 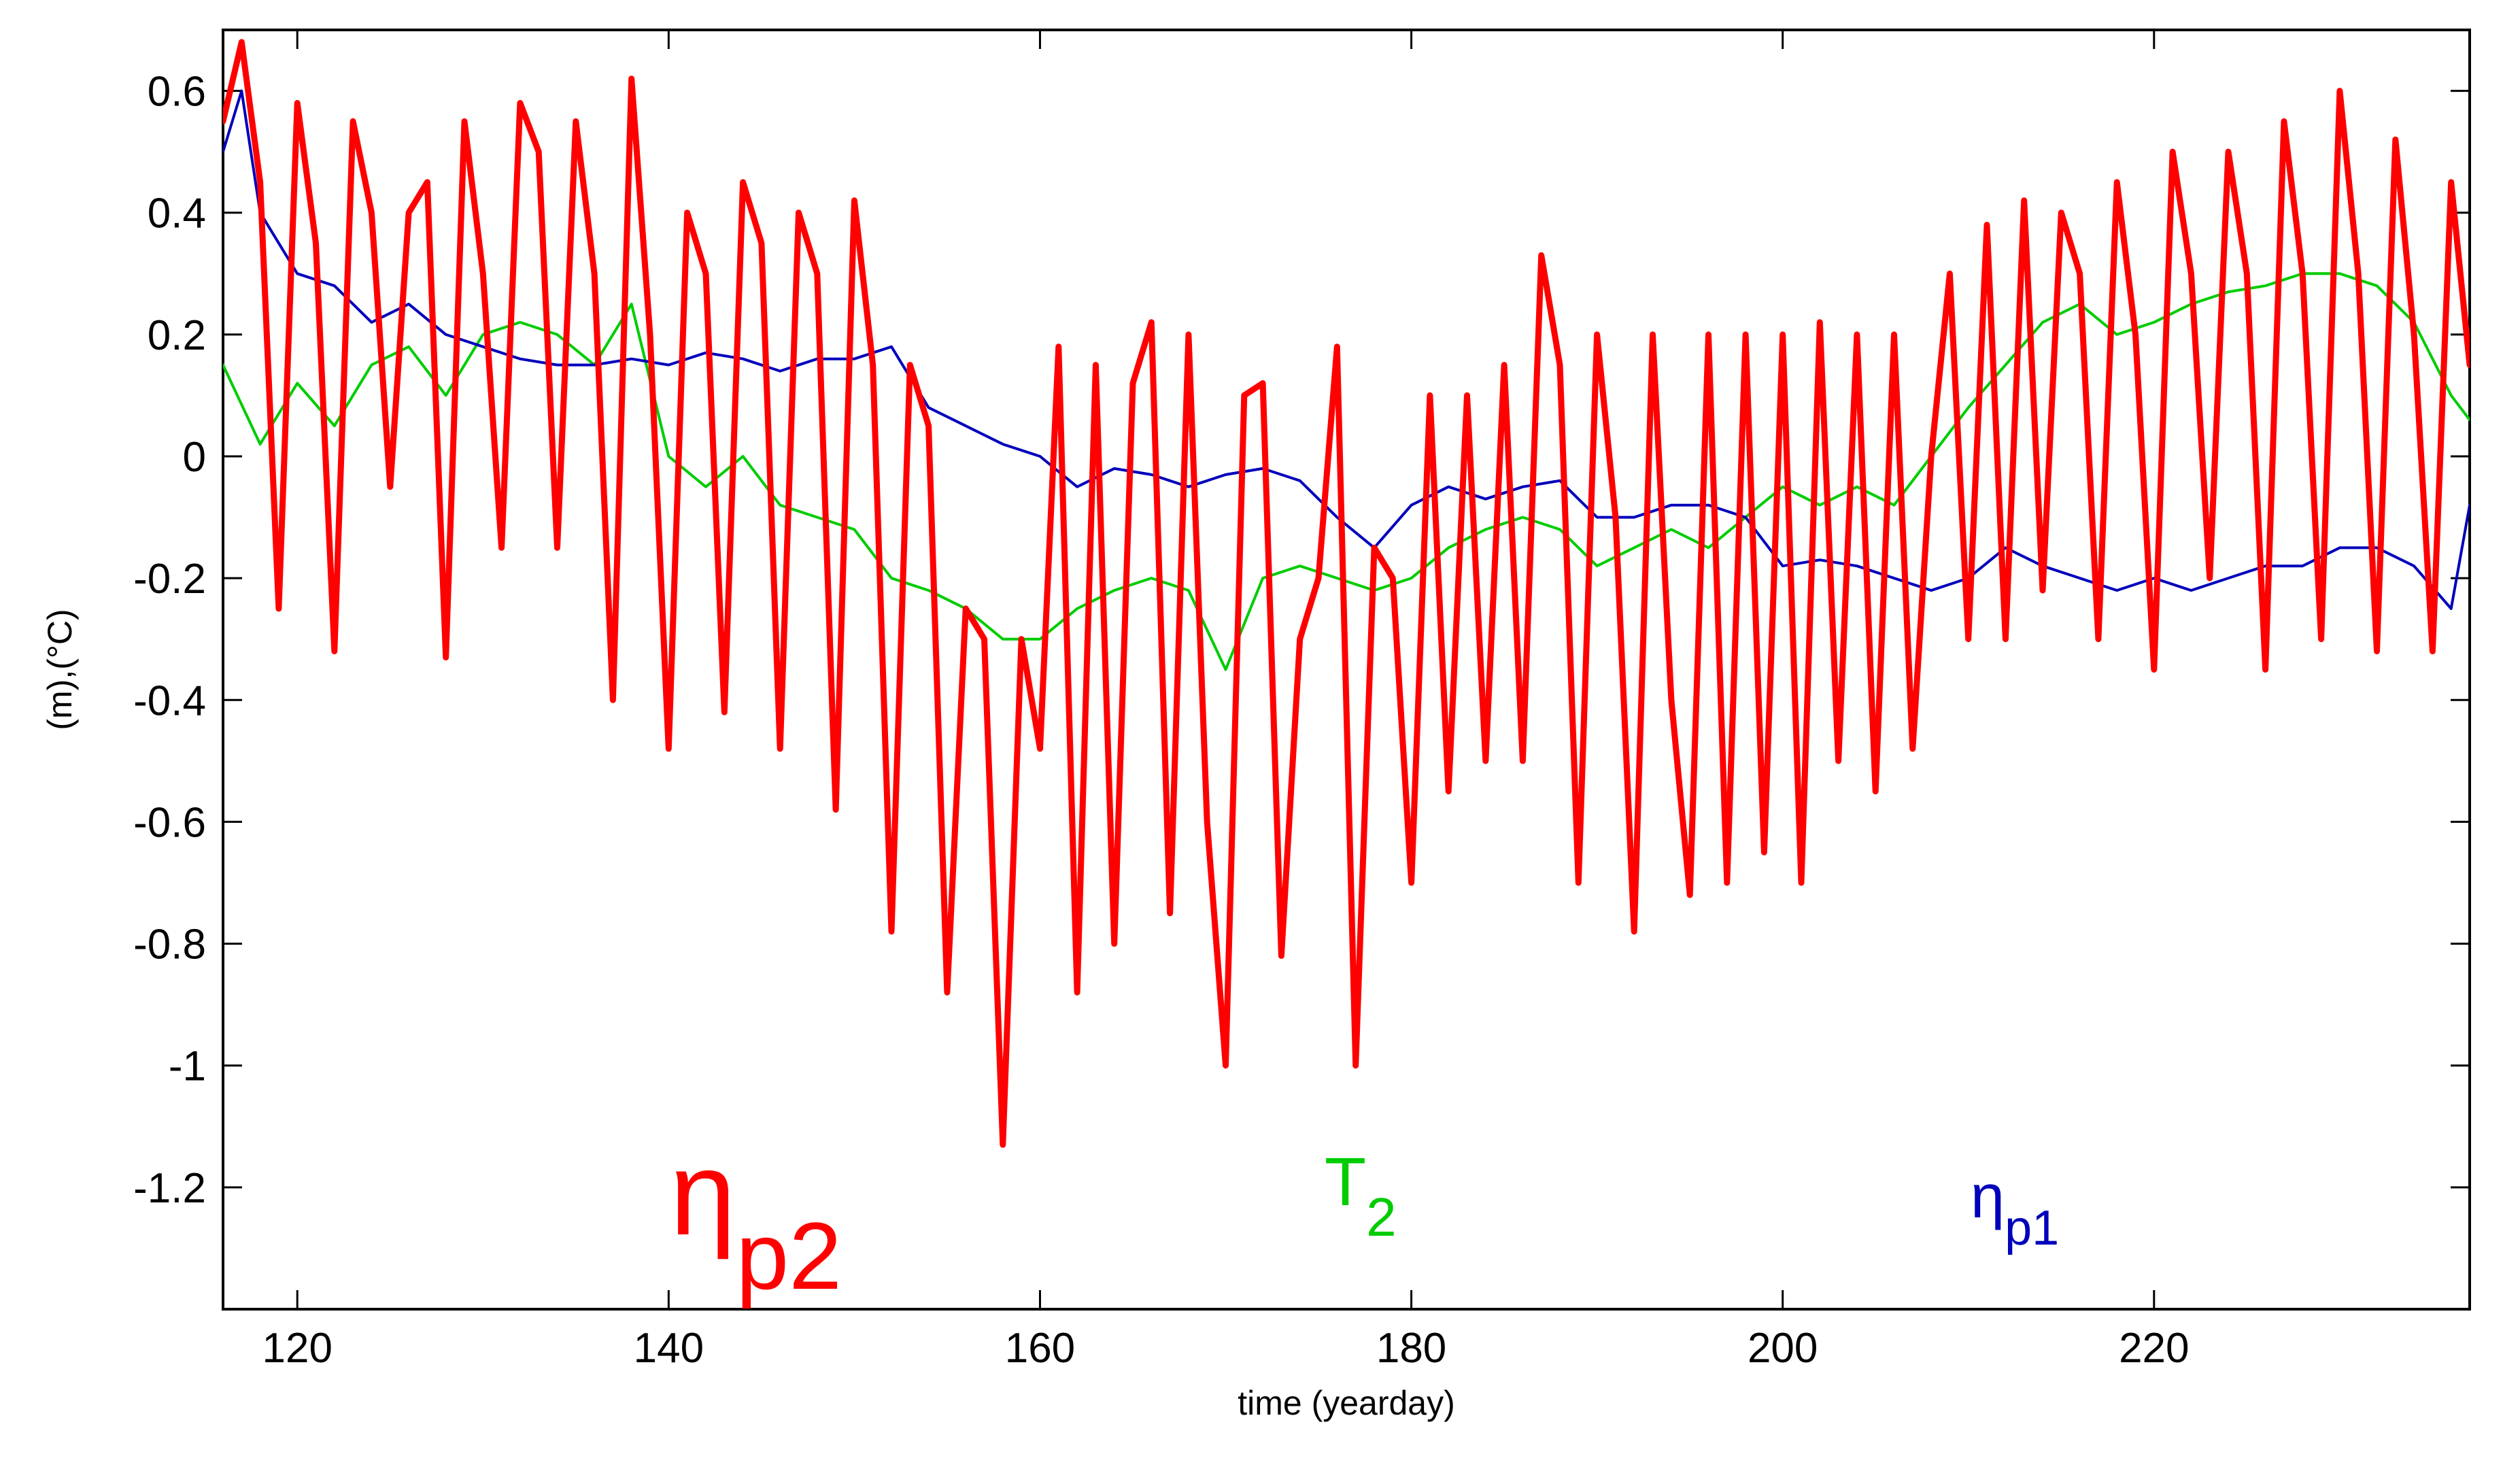 I want to click on y-axis-label: (m),(°C), so click(x=60, y=669).